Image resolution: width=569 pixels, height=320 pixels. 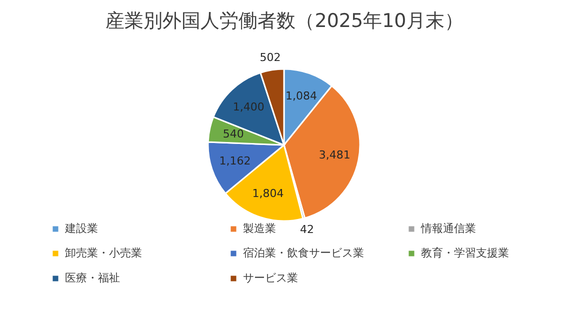 I want to click on legend-label: 医療・福祉, so click(x=92, y=278).